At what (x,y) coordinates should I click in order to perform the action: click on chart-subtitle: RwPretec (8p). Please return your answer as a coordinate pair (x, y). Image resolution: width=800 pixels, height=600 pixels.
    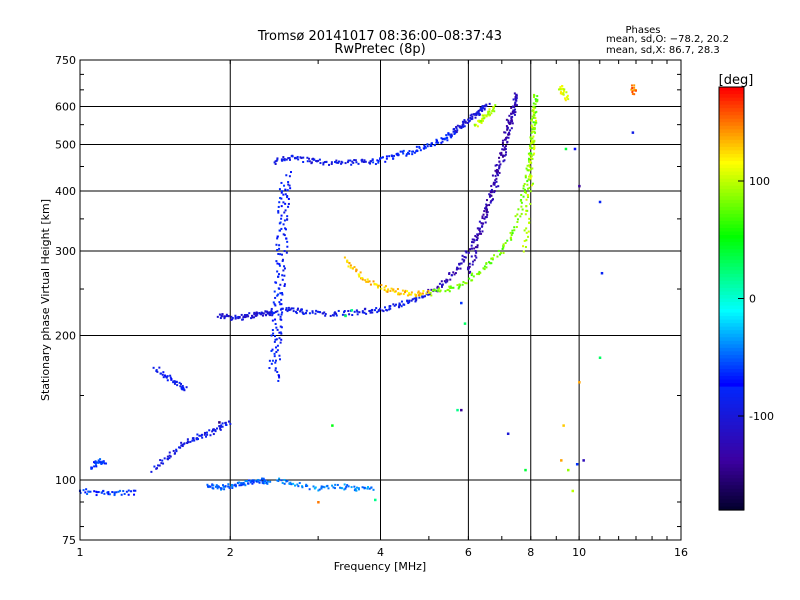
    Looking at the image, I should click on (379, 49).